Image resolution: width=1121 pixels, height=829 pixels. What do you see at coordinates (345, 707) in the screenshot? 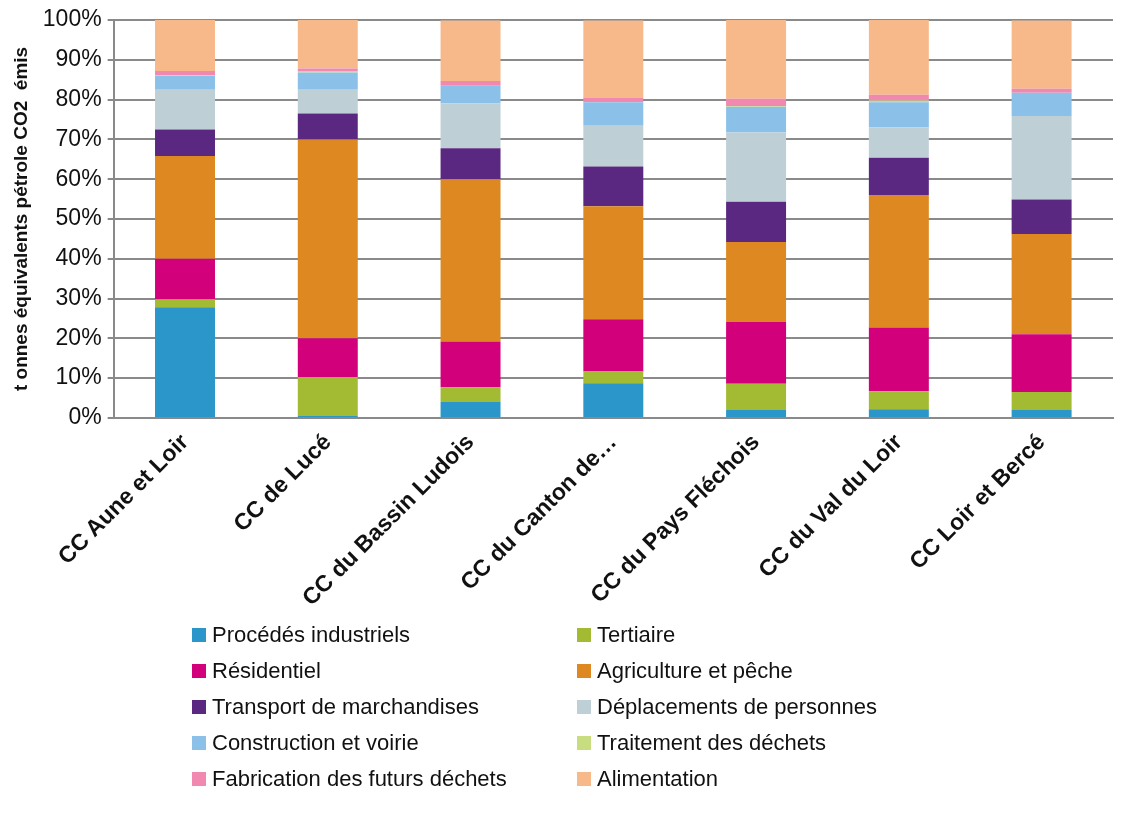
I see `legend-label: Transport de marchandises` at bounding box center [345, 707].